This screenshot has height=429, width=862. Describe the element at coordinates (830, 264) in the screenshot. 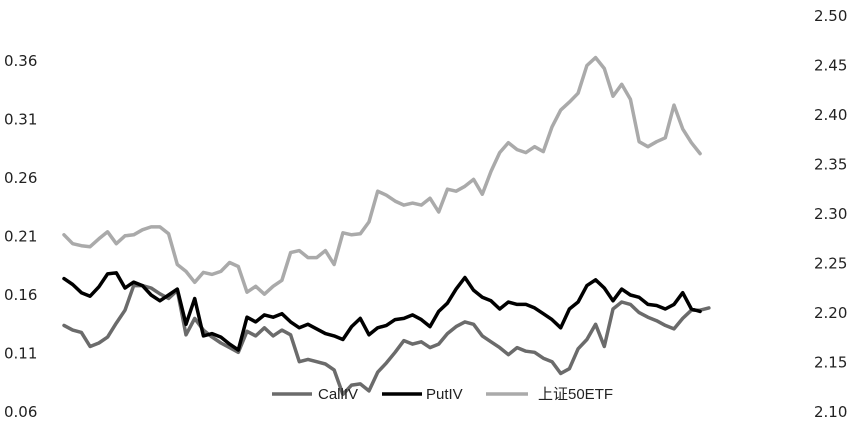

I see `right-tick-label: 2.25` at that location.